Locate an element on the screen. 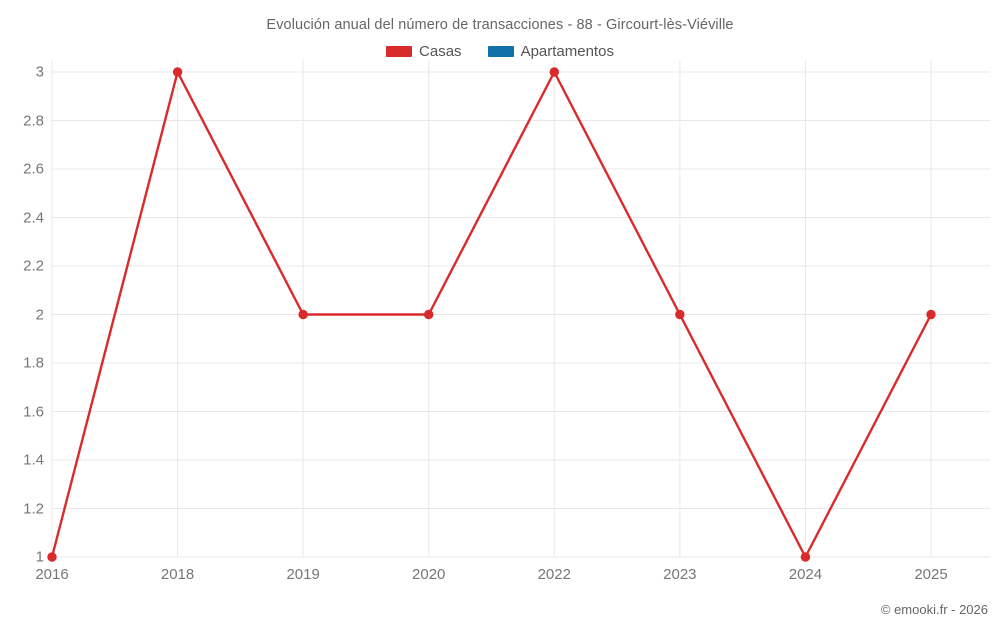  y-tick-label: 3 is located at coordinates (39, 72).